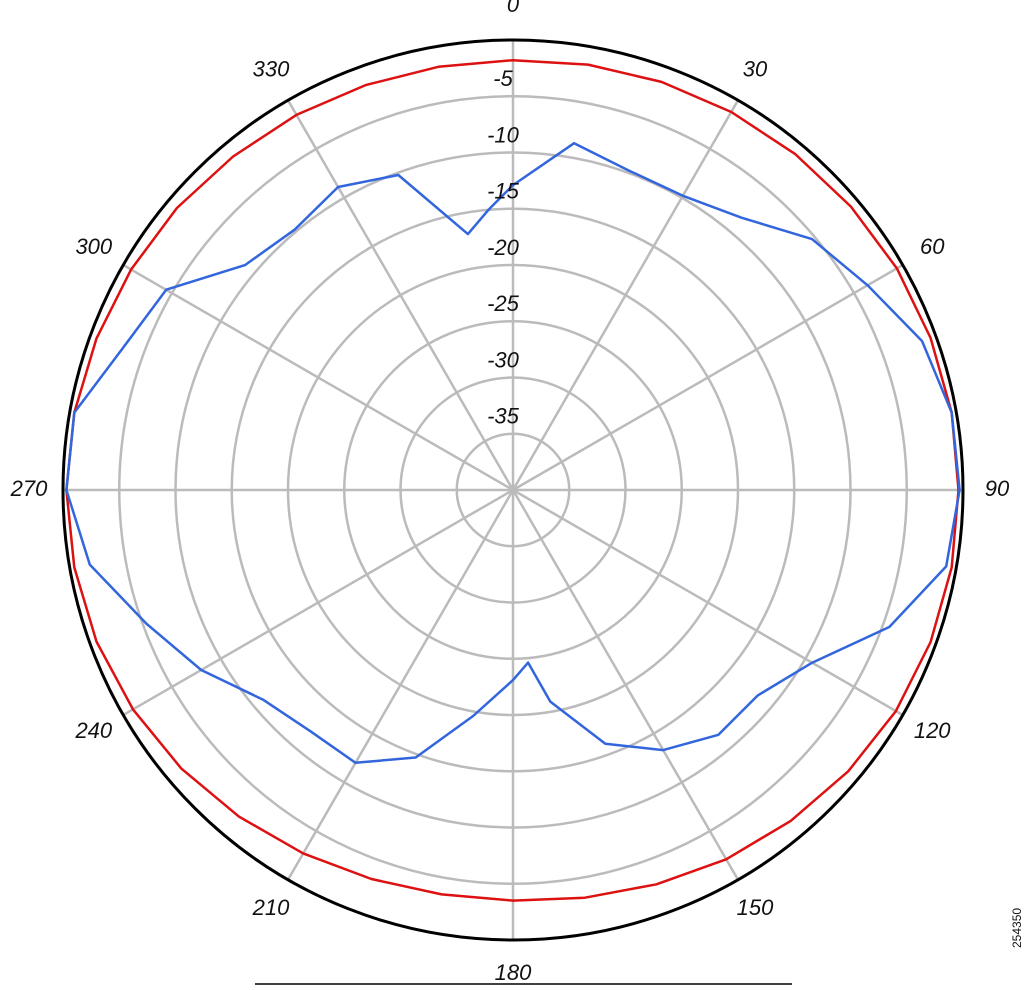 Image resolution: width=1027 pixels, height=990 pixels. What do you see at coordinates (755, 69) in the screenshot?
I see `theta-tick-label: 30` at bounding box center [755, 69].